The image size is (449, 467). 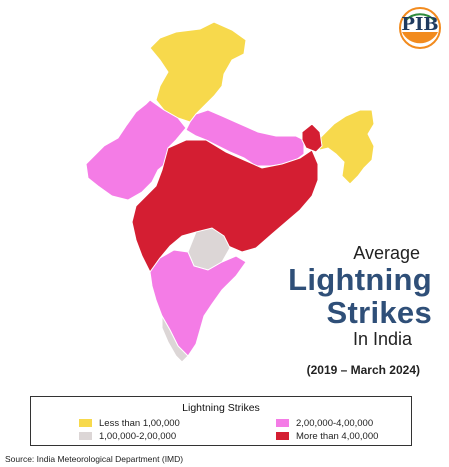 What do you see at coordinates (138, 436) in the screenshot?
I see `legend-label-2: 1,00,000-2,00,000` at bounding box center [138, 436].